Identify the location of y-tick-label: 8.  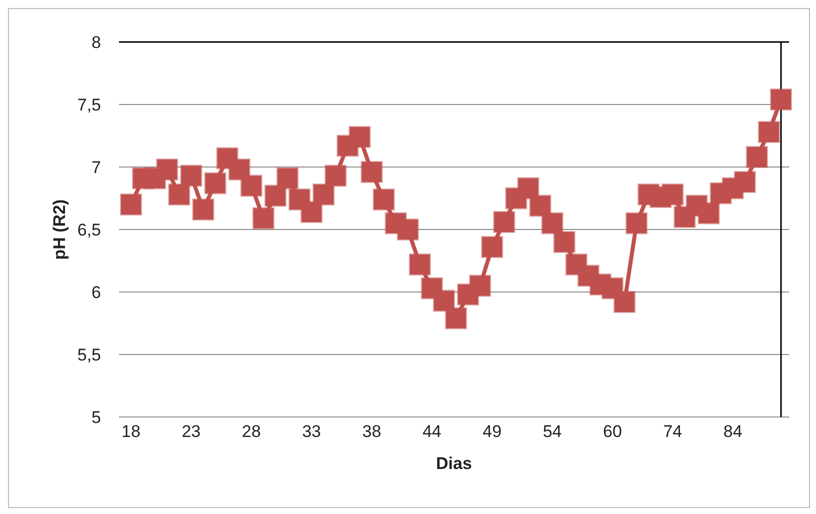
(96, 42).